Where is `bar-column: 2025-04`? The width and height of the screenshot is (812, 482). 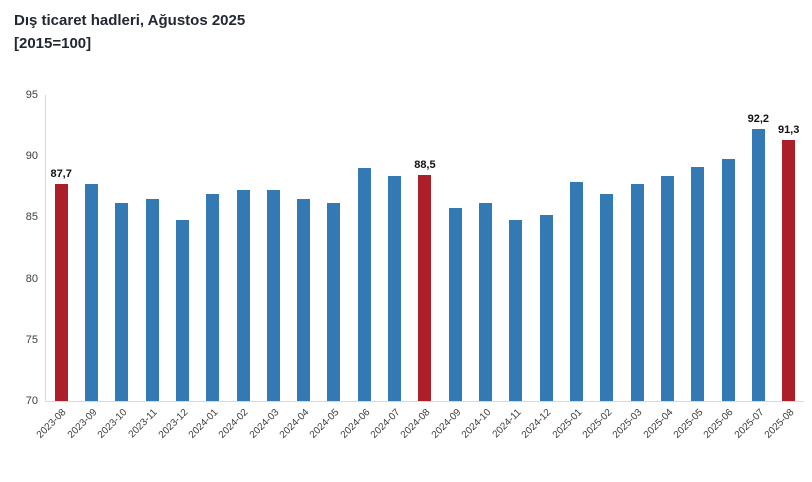
bar-column: 2025-04 is located at coordinates (661, 268).